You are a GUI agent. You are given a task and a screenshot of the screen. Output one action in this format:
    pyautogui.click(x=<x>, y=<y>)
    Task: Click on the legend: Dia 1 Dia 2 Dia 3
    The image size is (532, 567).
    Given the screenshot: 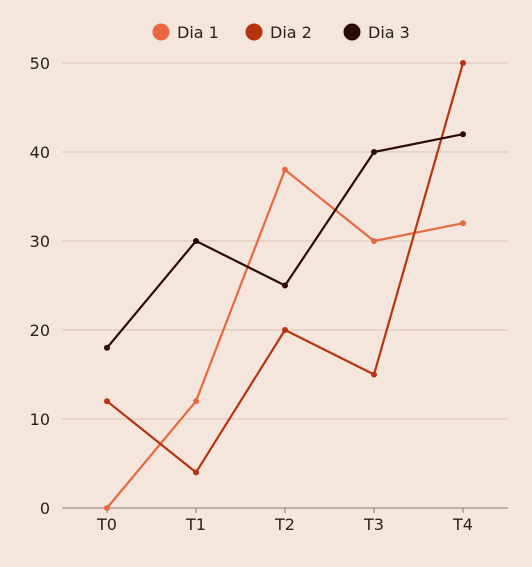 What is the action you would take?
    pyautogui.click(x=281, y=32)
    